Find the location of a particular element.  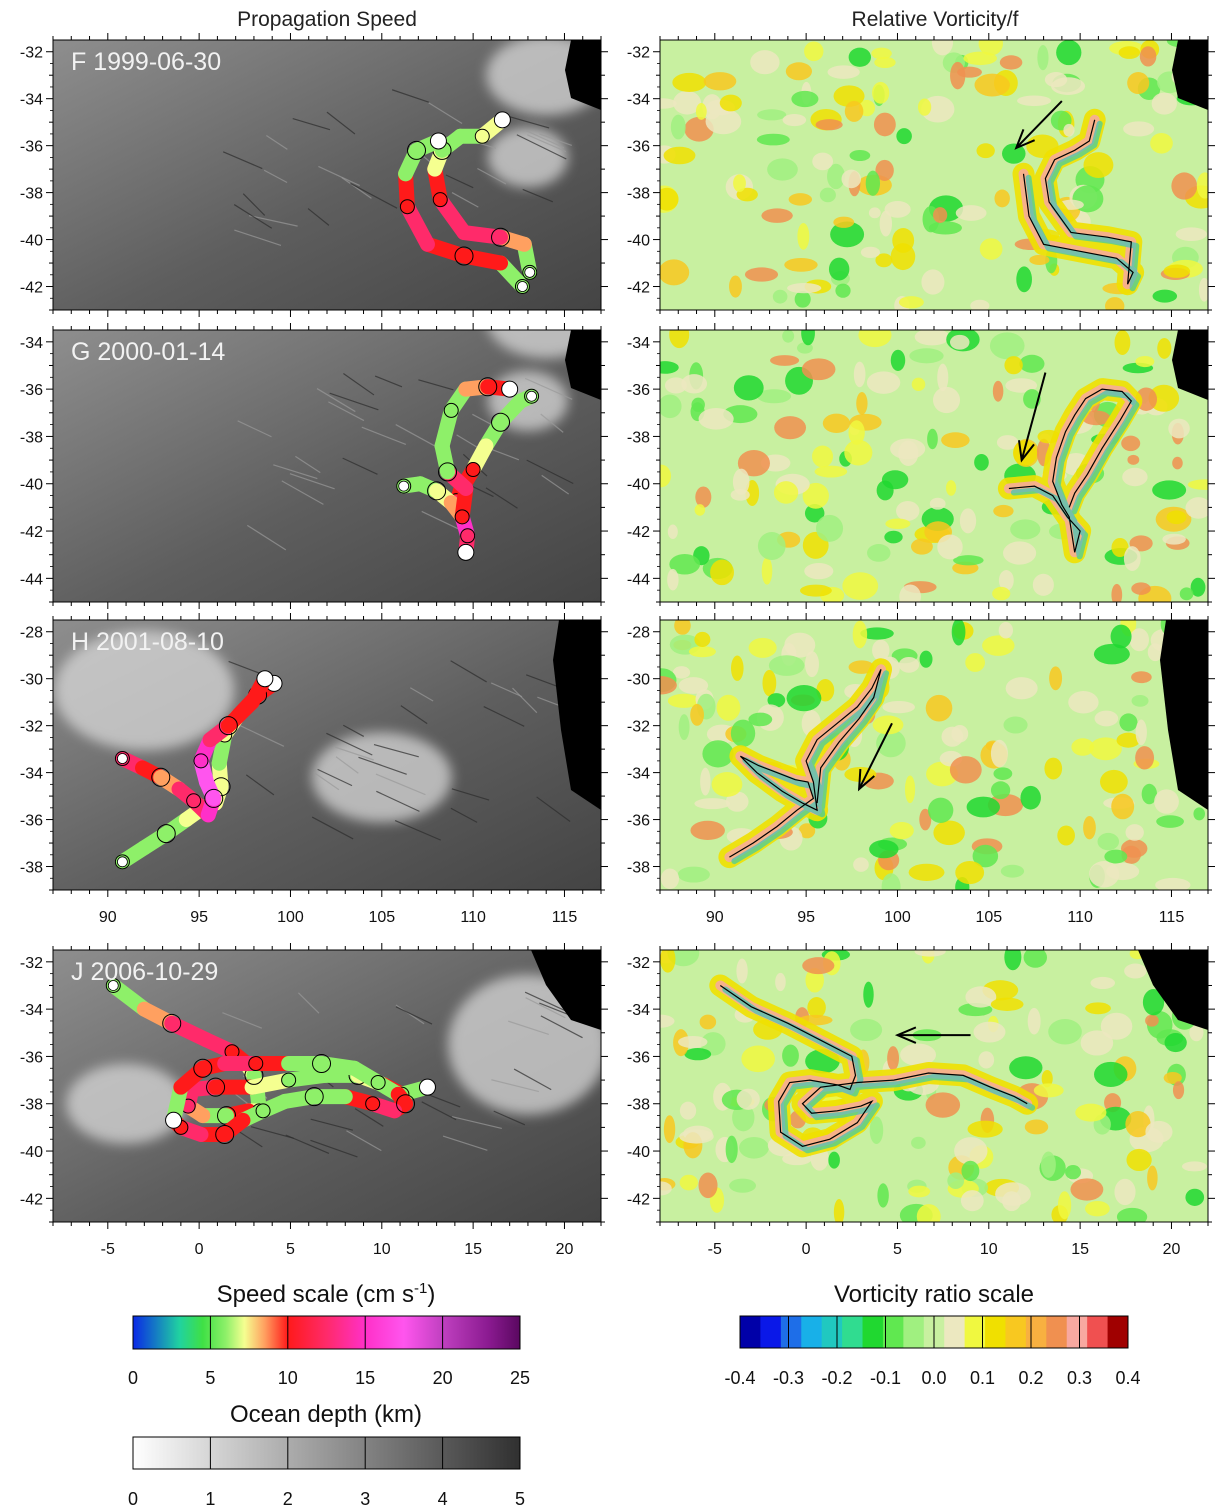

x-tick-label: 100 is located at coordinates (290, 917).